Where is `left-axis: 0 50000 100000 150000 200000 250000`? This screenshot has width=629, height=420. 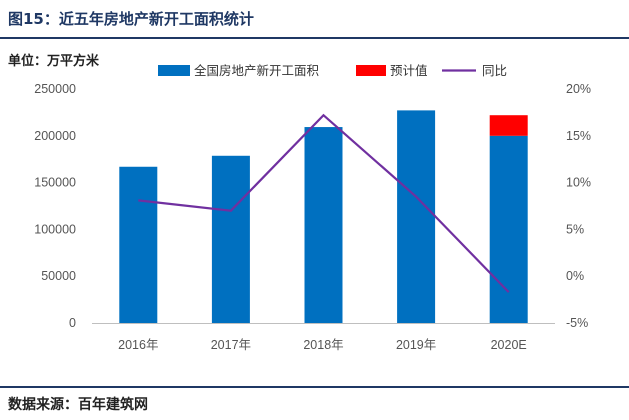 left-axis: 0 50000 100000 150000 200000 250000 is located at coordinates (55, 206).